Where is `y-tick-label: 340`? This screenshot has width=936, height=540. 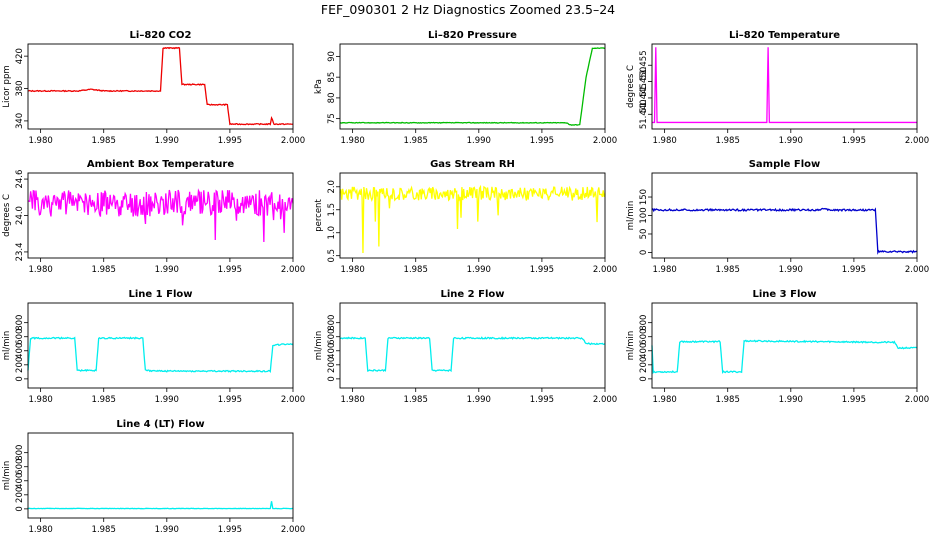 y-tick-label: 340 is located at coordinates (20, 121).